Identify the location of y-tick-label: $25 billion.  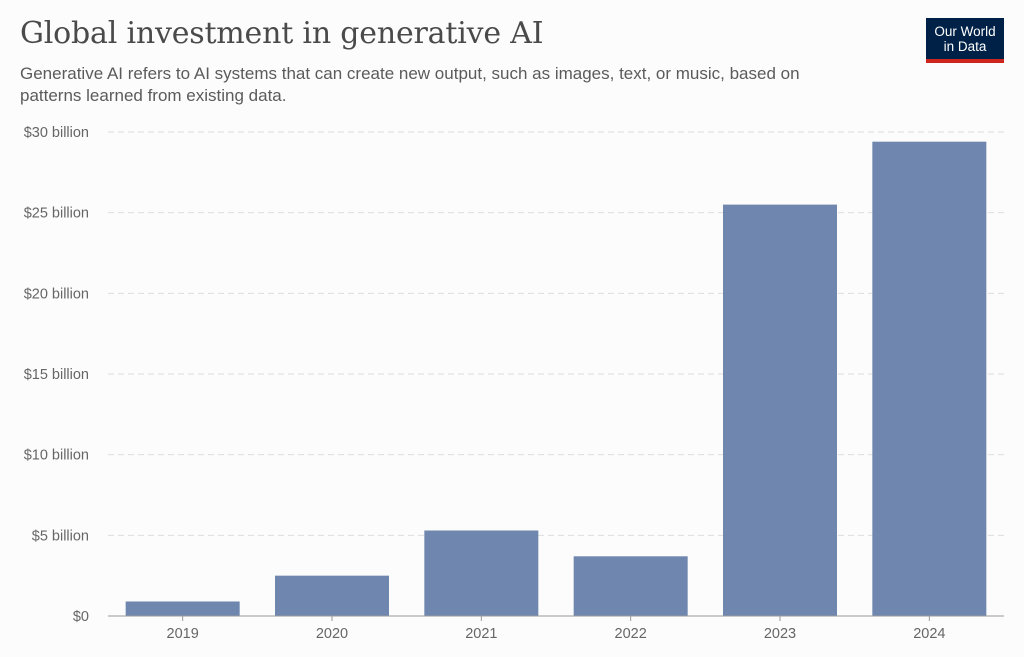
(56, 214).